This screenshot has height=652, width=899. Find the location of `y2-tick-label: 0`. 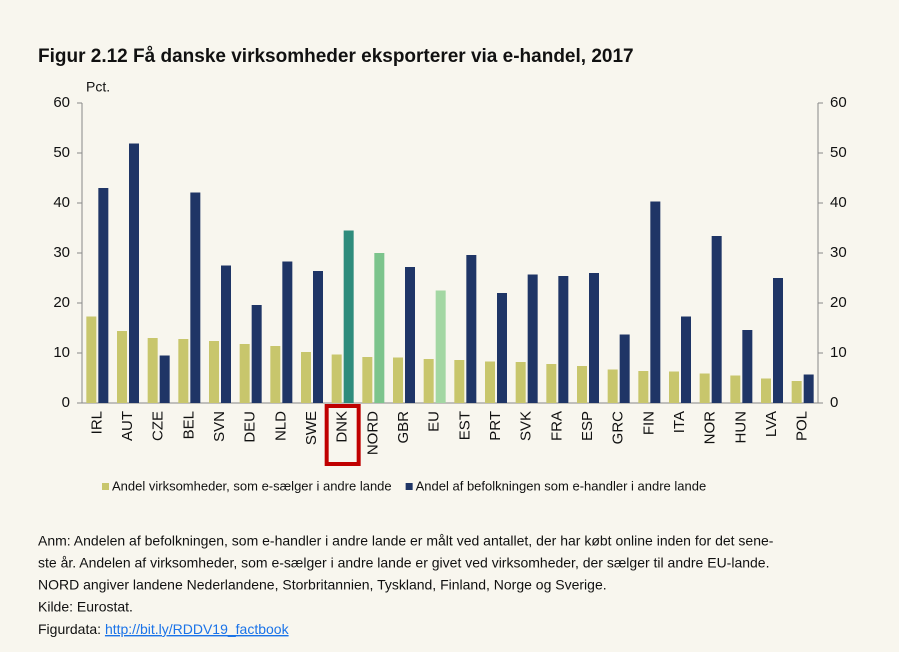

y2-tick-label: 0 is located at coordinates (834, 402).